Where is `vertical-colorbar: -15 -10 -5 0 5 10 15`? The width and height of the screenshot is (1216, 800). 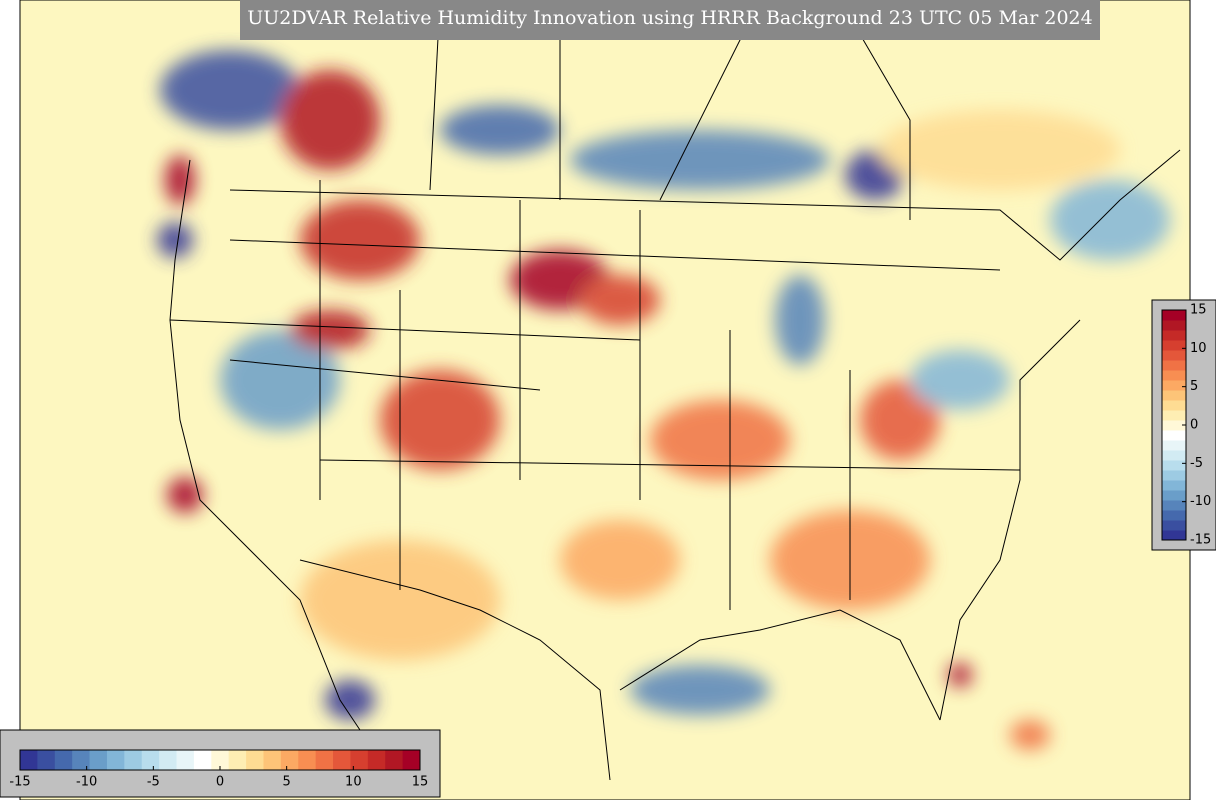 vertical-colorbar: -15 -10 -5 0 5 10 15 is located at coordinates (1183, 425).